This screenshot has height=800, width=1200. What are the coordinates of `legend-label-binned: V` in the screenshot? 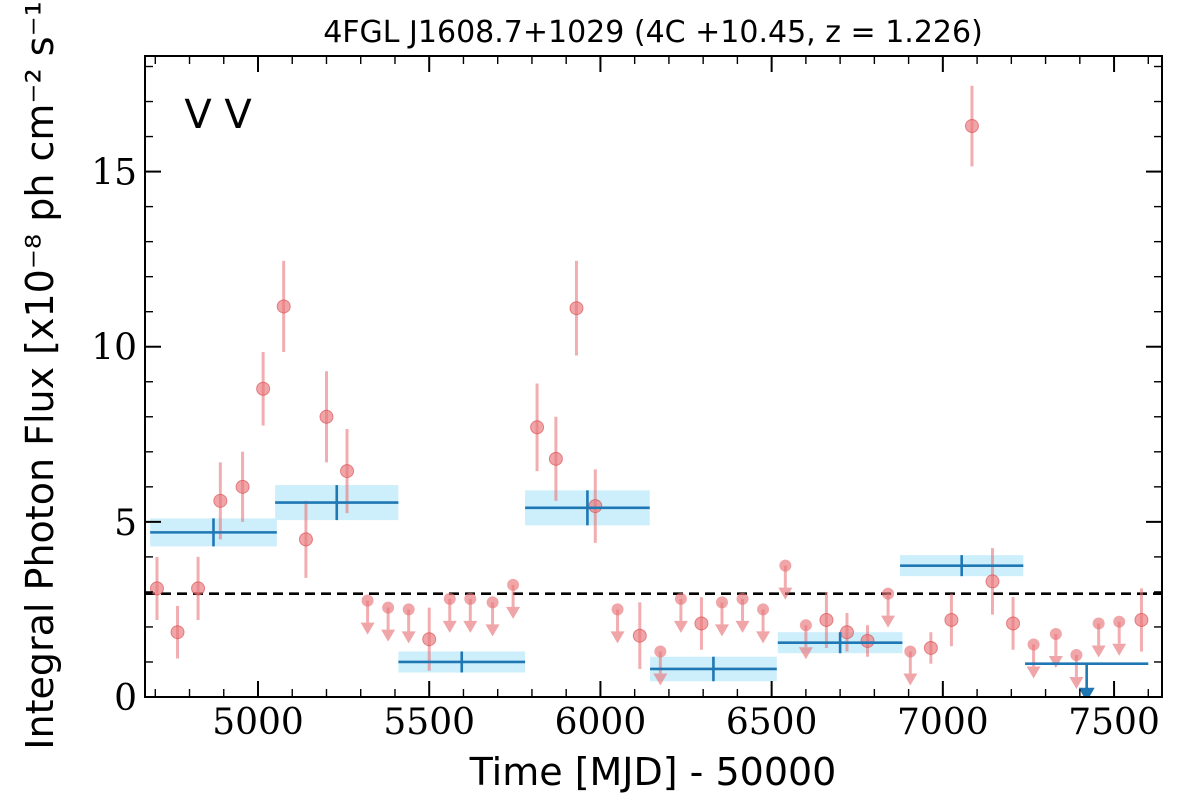 It's located at (198, 115).